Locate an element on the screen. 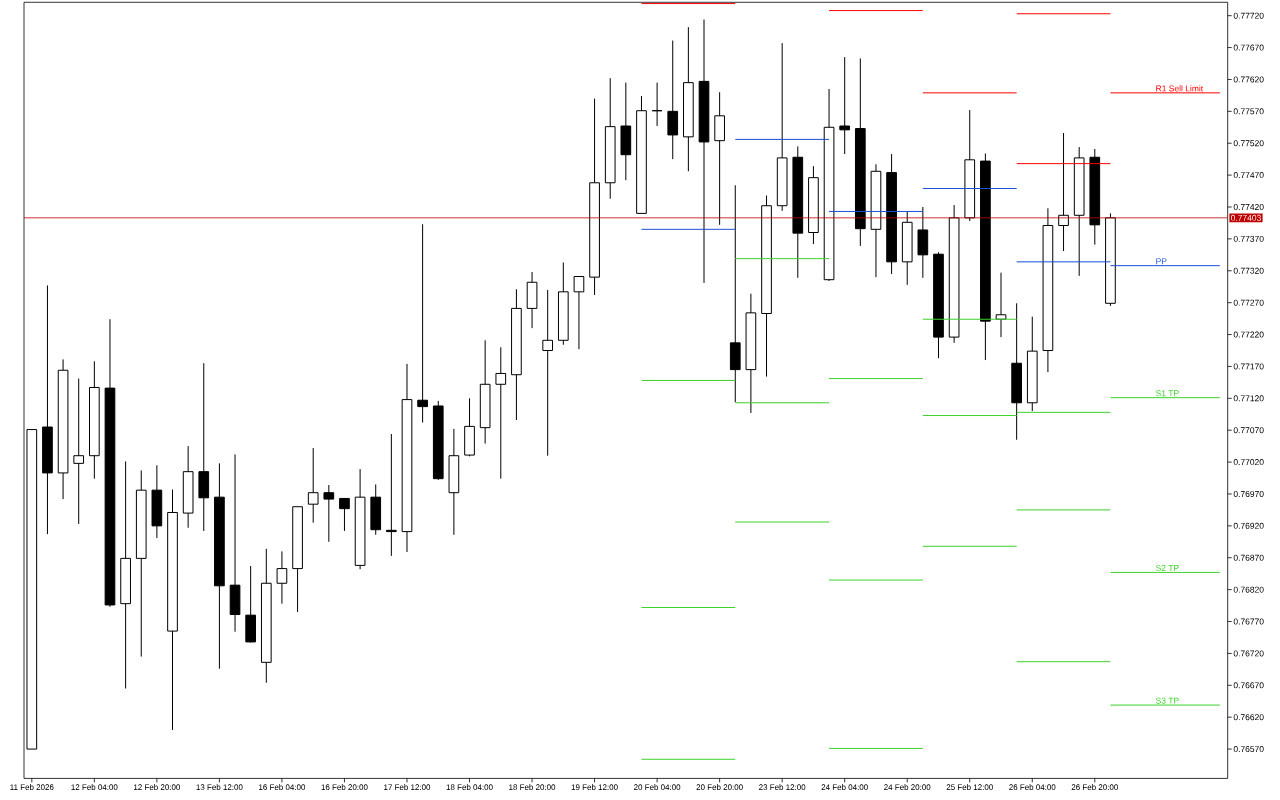 The width and height of the screenshot is (1280, 800). y-tick-label: 0.77320 is located at coordinates (1248, 270).